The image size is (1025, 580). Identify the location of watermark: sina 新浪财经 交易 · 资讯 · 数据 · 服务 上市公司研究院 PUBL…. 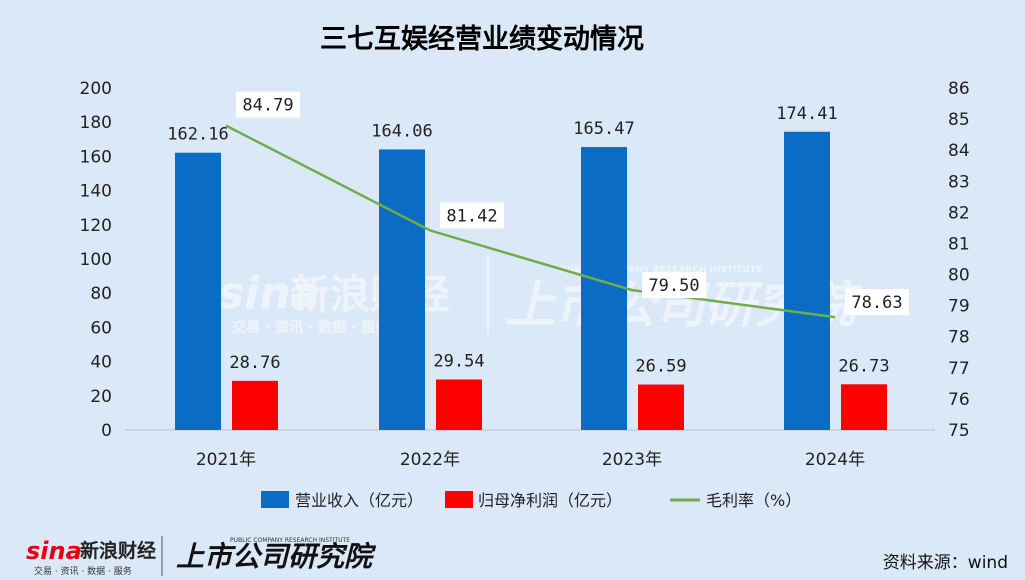
(540, 295).